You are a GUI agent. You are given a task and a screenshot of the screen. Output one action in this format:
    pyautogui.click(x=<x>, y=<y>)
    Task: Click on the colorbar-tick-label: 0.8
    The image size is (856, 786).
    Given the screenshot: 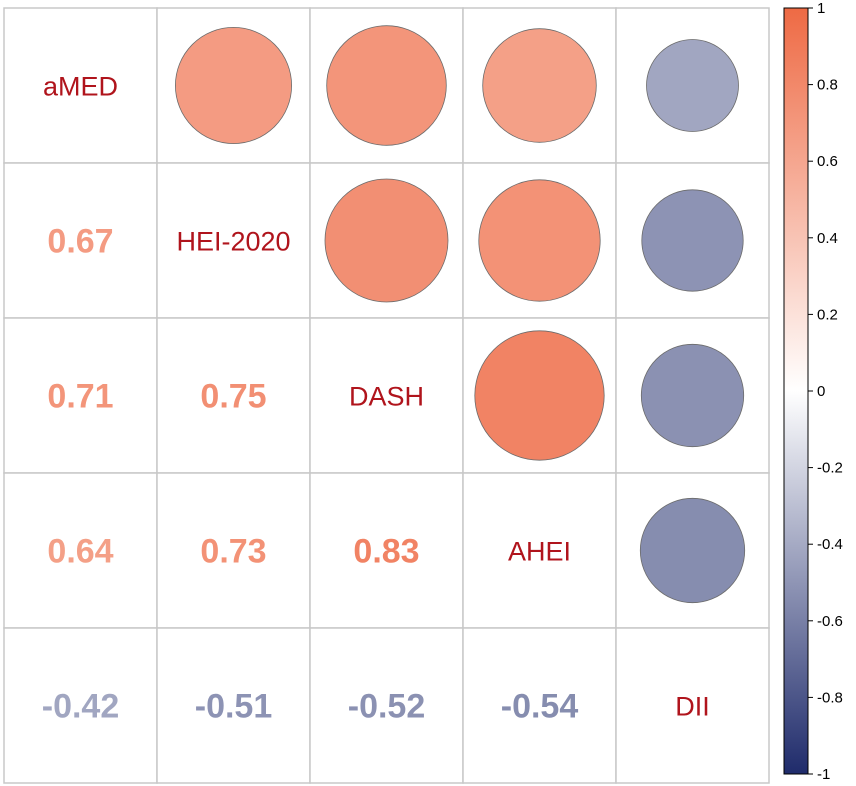 What is the action you would take?
    pyautogui.click(x=827, y=85)
    